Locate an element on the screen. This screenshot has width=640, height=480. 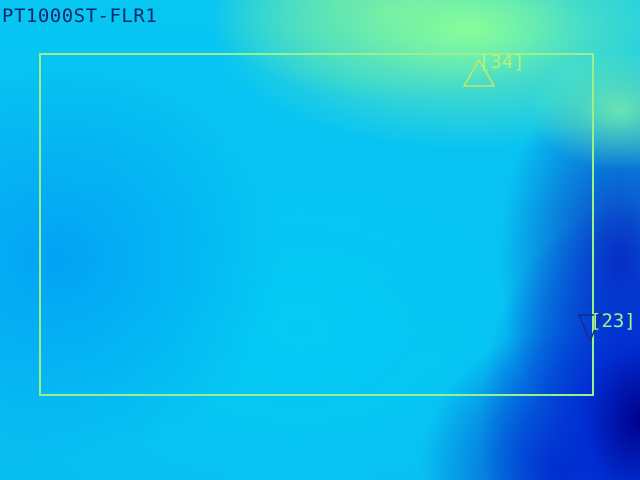
min-temp-label: [23] is located at coordinates (613, 321).